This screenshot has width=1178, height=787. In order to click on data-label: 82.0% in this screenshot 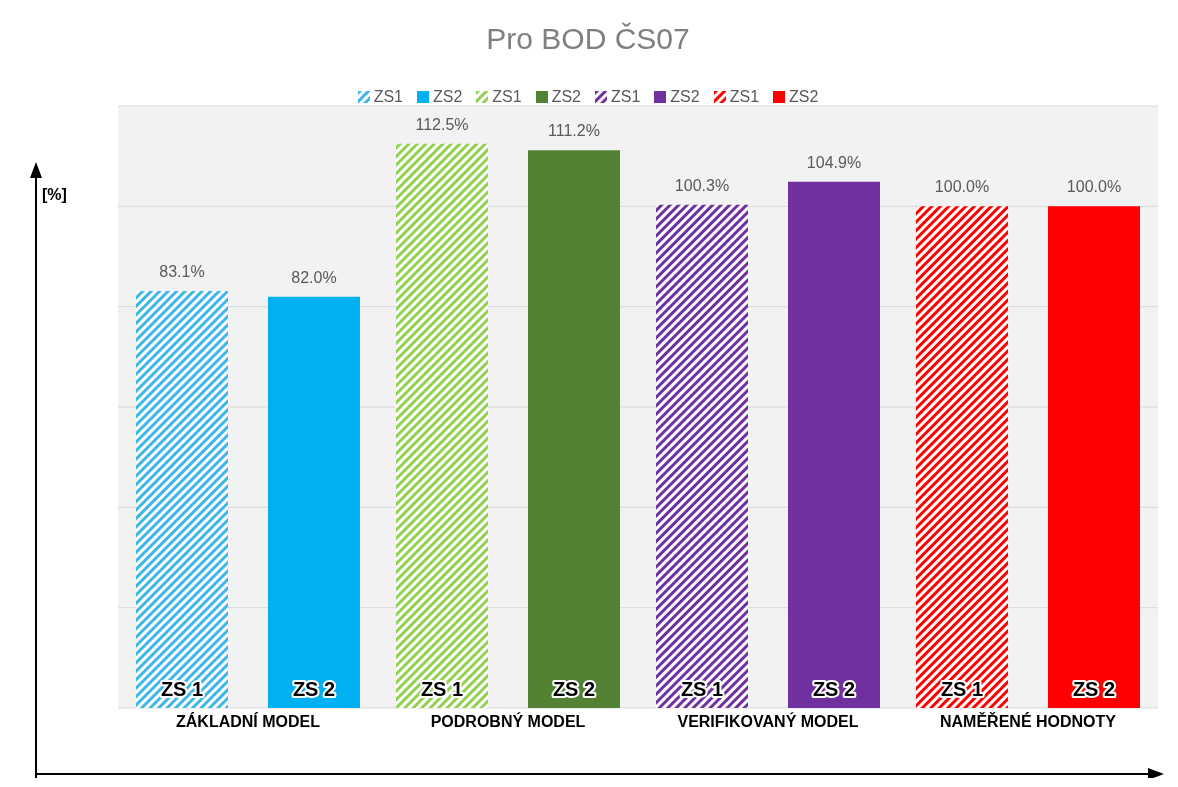, I will do `click(314, 277)`.